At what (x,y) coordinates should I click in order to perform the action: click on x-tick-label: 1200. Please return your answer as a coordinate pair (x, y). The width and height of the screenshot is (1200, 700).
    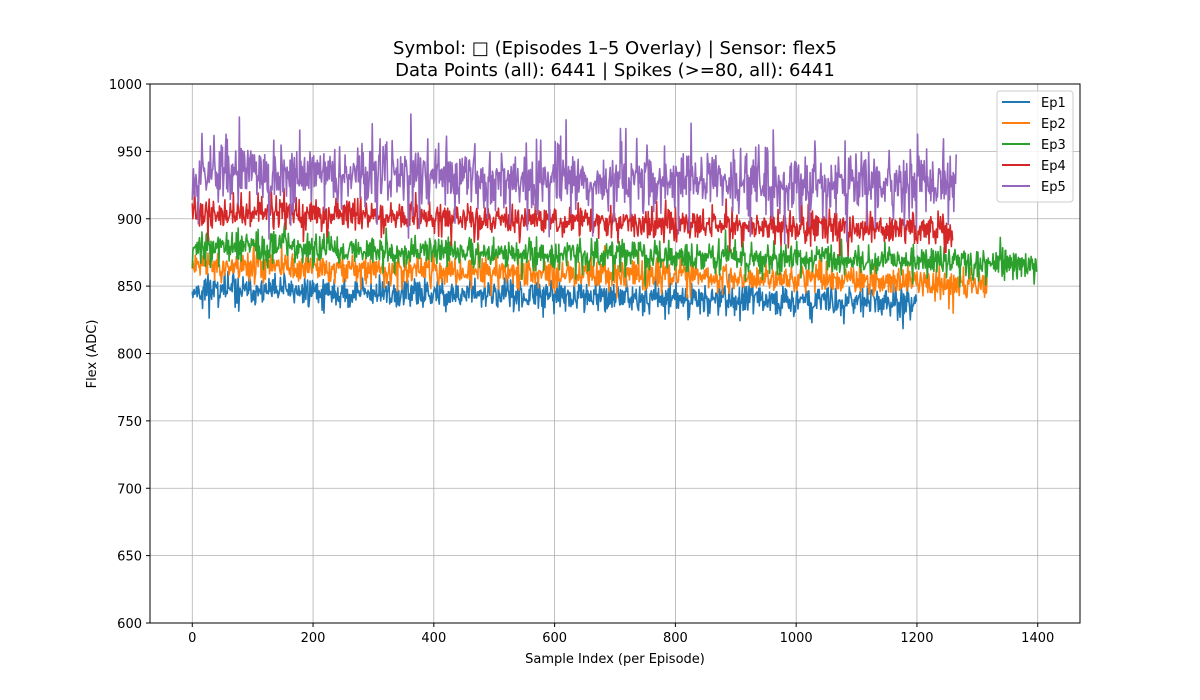
    Looking at the image, I should click on (916, 638).